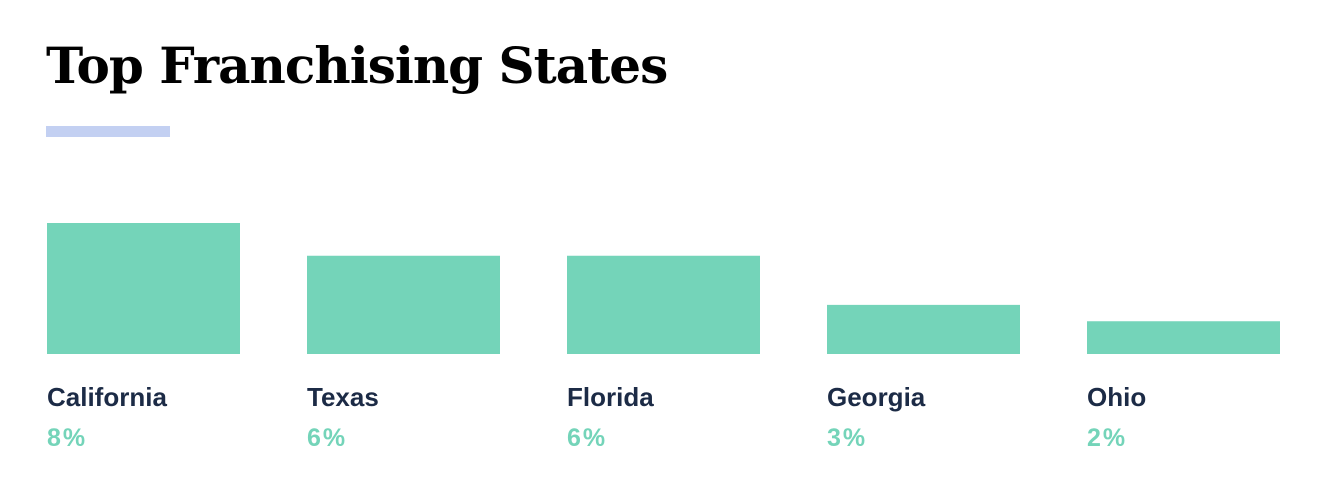  Describe the element at coordinates (403, 304) in the screenshot. I see `bar-texas` at that location.